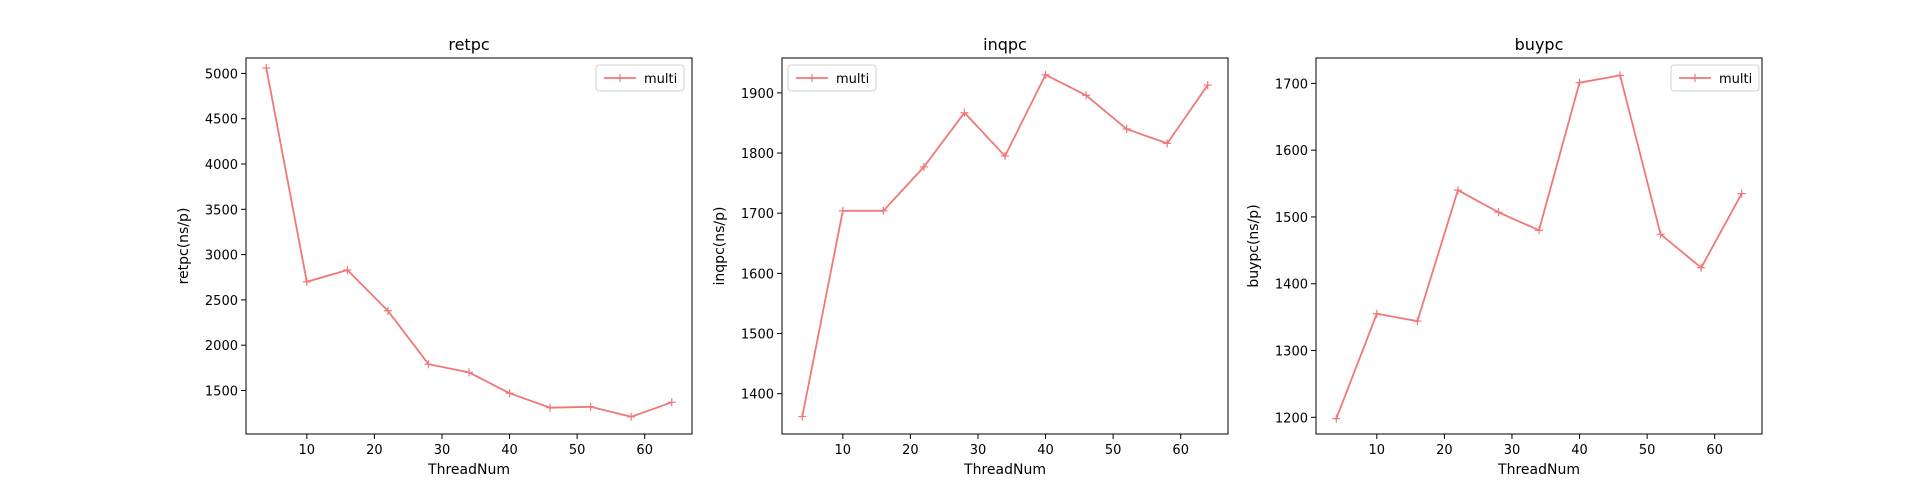 Image resolution: width=1929 pixels, height=480 pixels. What do you see at coordinates (1539, 44) in the screenshot?
I see `chart-title: buypc` at bounding box center [1539, 44].